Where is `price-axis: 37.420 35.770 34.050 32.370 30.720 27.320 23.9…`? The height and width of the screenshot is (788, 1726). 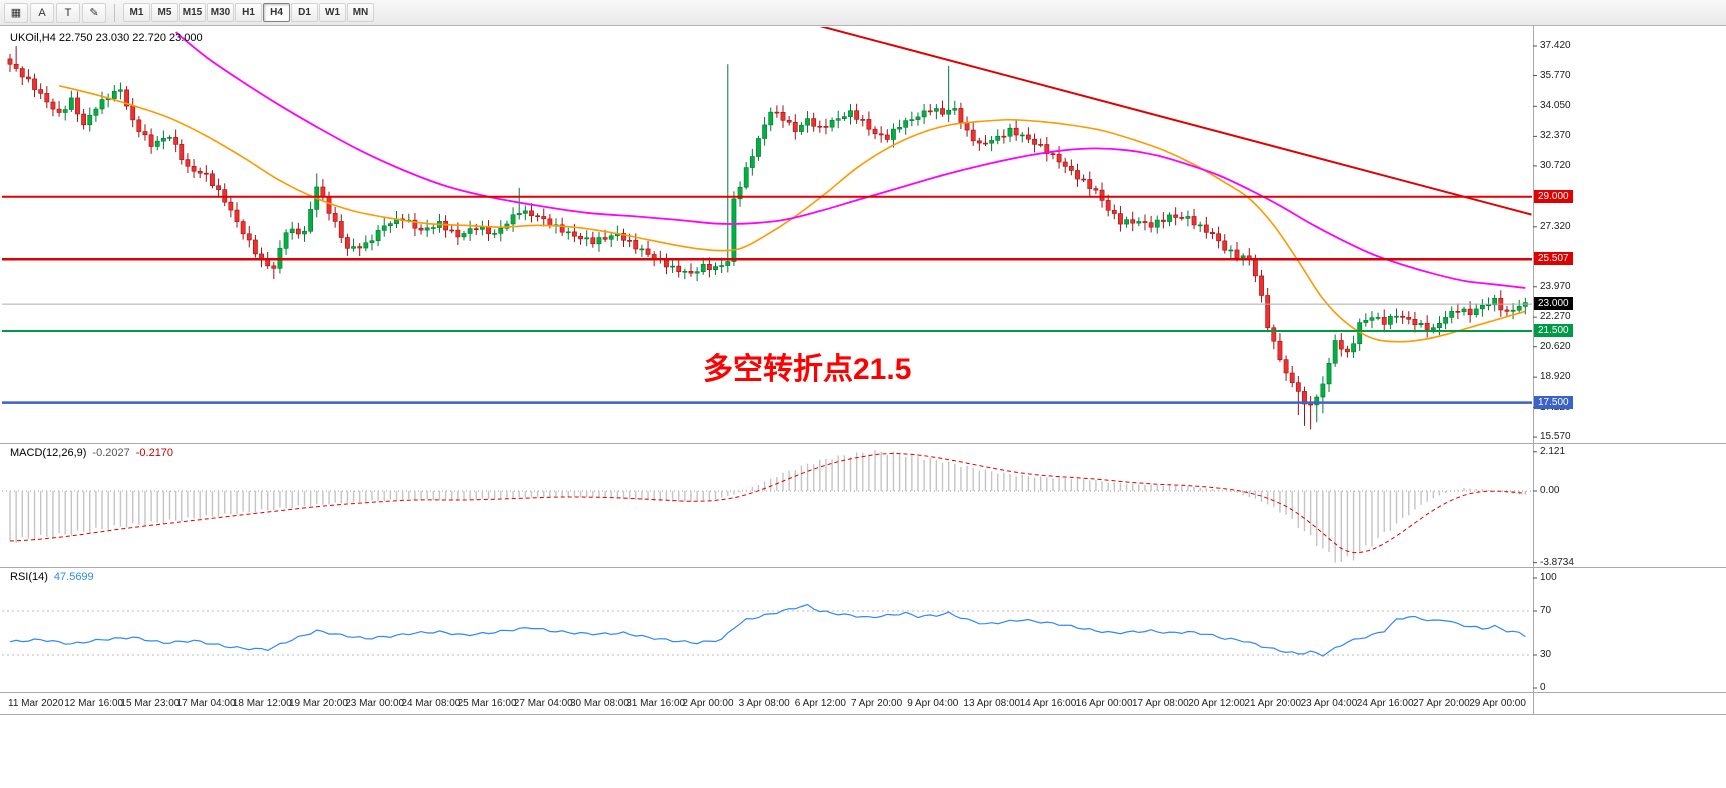
price-axis: 37.420 35.770 34.050 32.370 30.720 27.320 23.9… is located at coordinates (1629, 372).